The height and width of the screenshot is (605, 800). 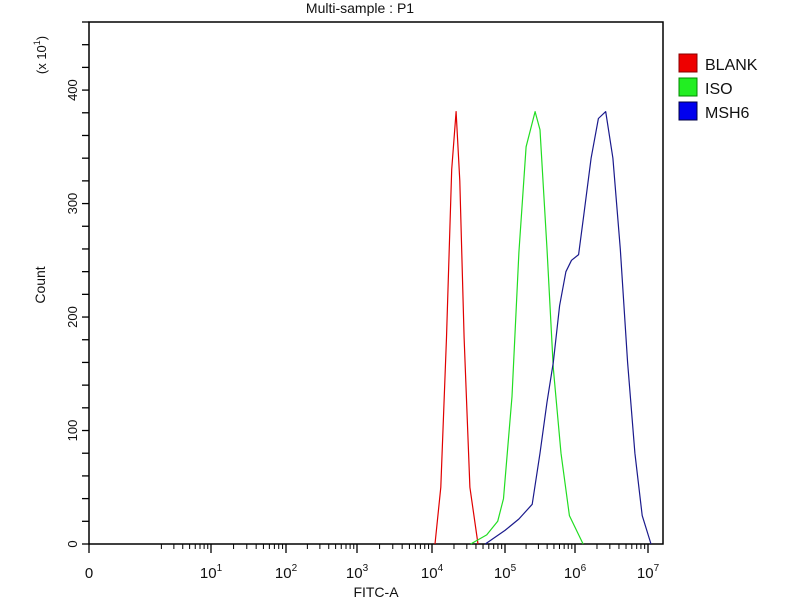 I want to click on x-tick-exp: 5, so click(x=514, y=568).